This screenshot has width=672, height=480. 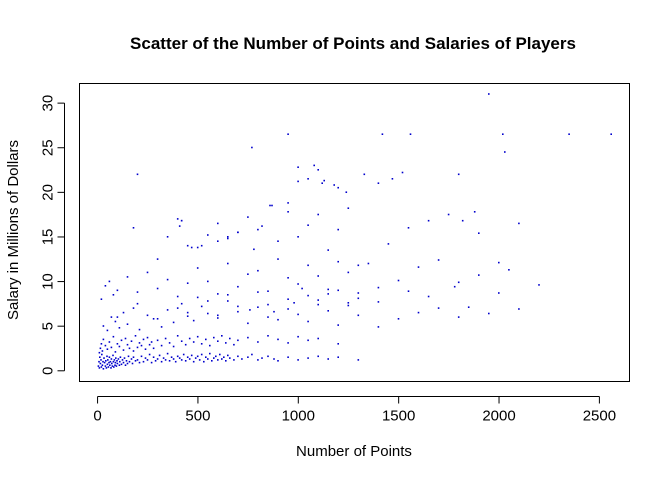 What do you see at coordinates (354, 451) in the screenshot?
I see `x-axis-label: Number of Points` at bounding box center [354, 451].